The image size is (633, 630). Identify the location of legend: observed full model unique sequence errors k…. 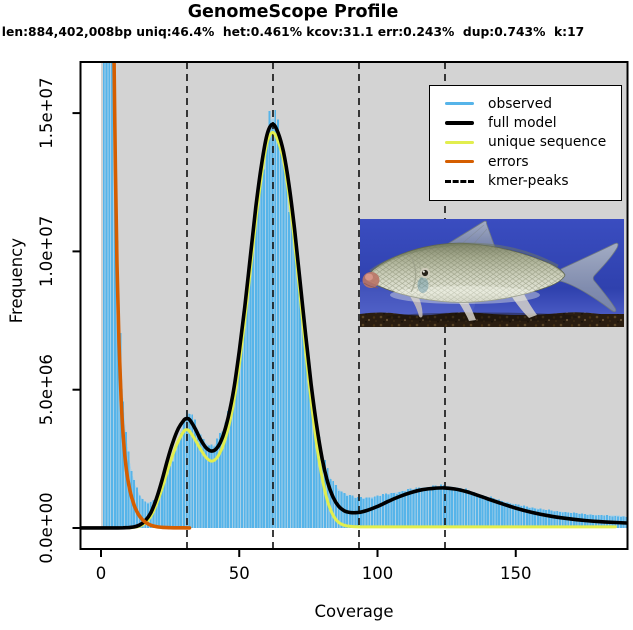
(525, 143).